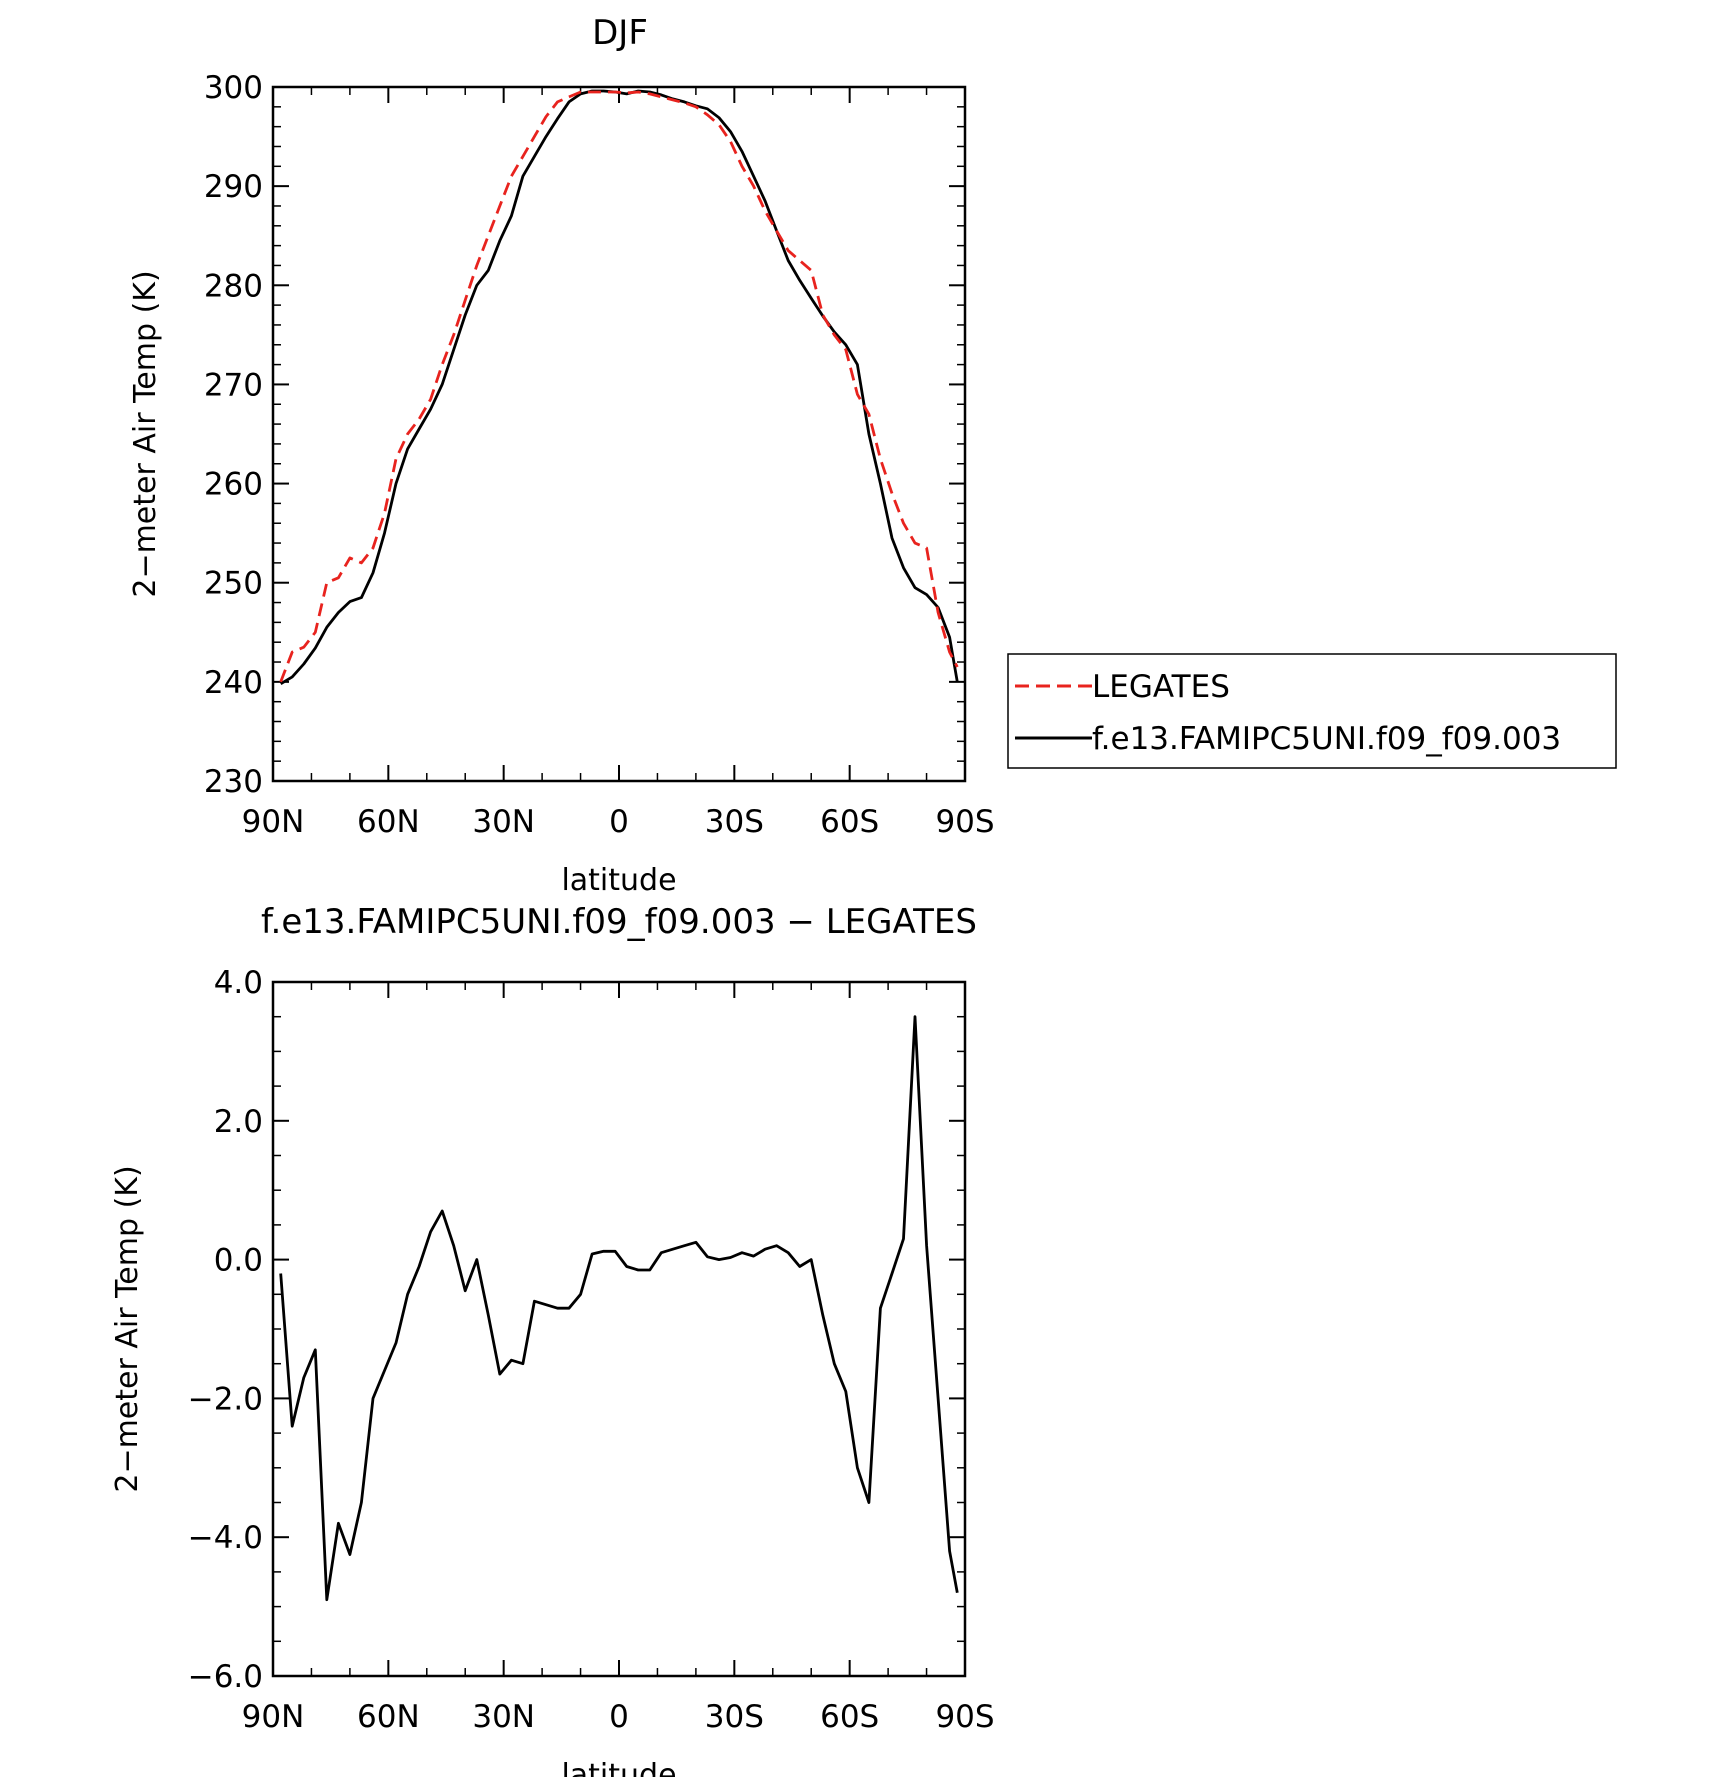 The height and width of the screenshot is (1777, 1710). I want to click on y-tick-labels-bottom: −6.0 −4.0 −2.0 0.0 2.0 4.0, so click(225, 1330).